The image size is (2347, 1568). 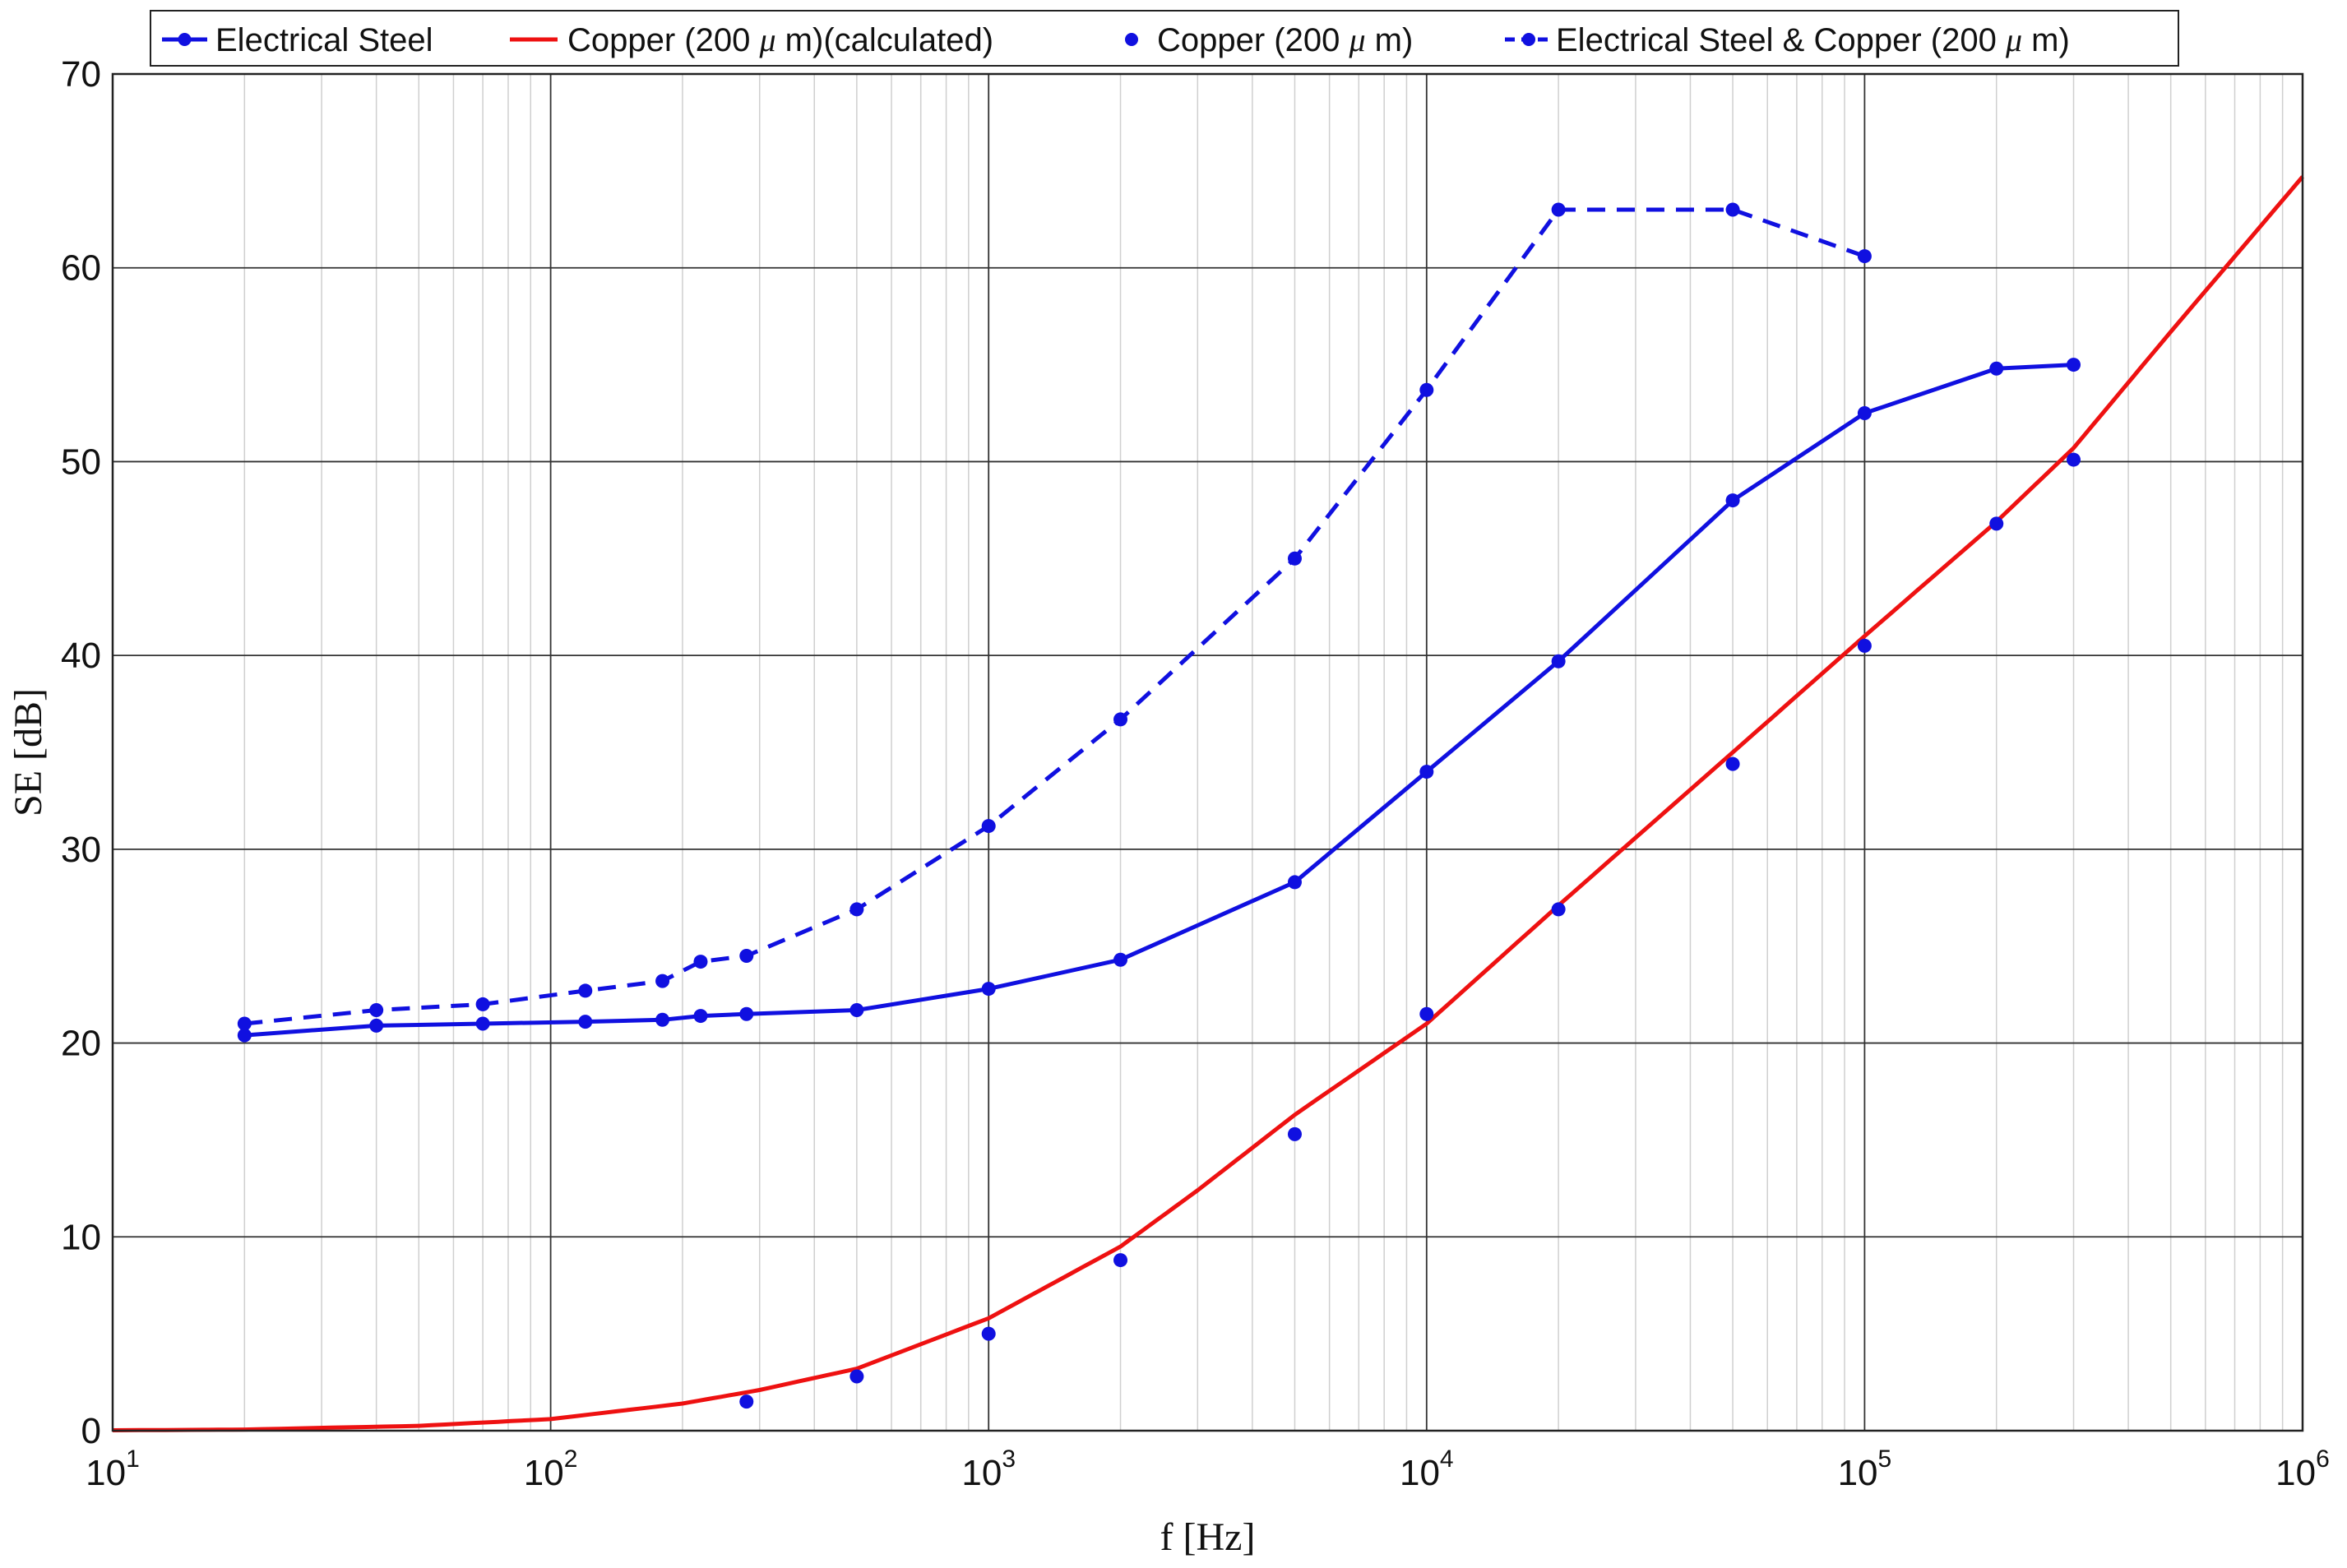 I want to click on y-tick-label: 70, so click(x=81, y=74).